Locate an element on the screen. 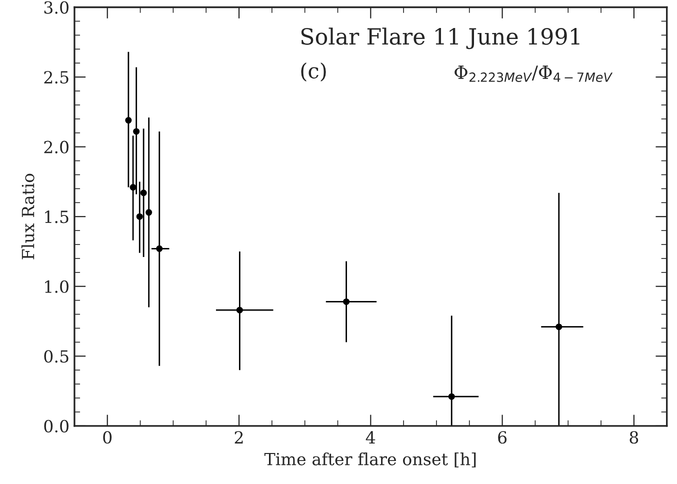  x-tick-label: 6 is located at coordinates (502, 437).